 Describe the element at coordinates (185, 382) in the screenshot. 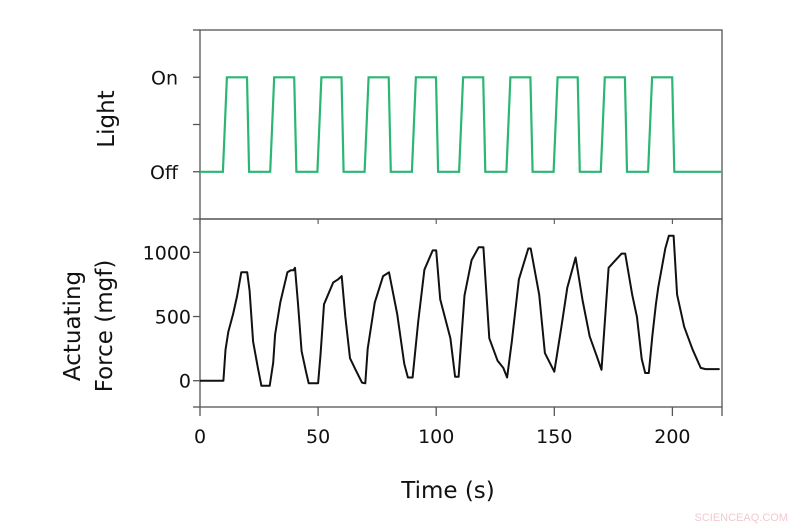

I see `force-y-tick-label: 0` at that location.